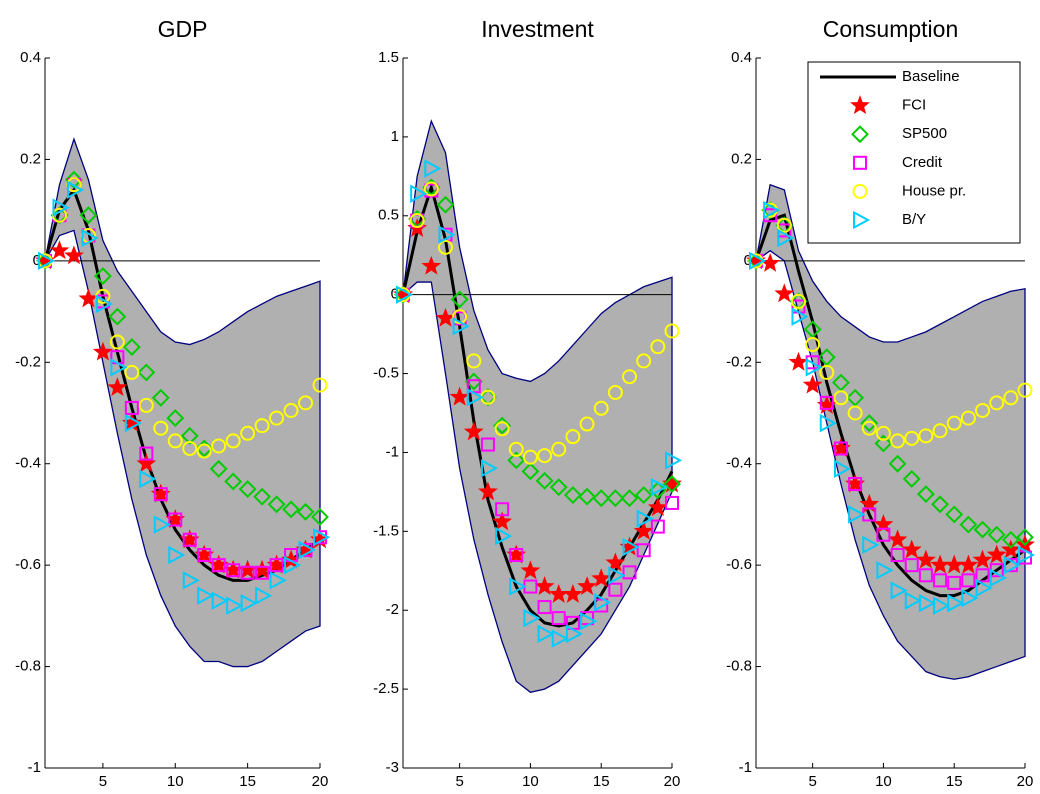  What do you see at coordinates (388, 215) in the screenshot?
I see `y-tick-label: 0.5` at bounding box center [388, 215].